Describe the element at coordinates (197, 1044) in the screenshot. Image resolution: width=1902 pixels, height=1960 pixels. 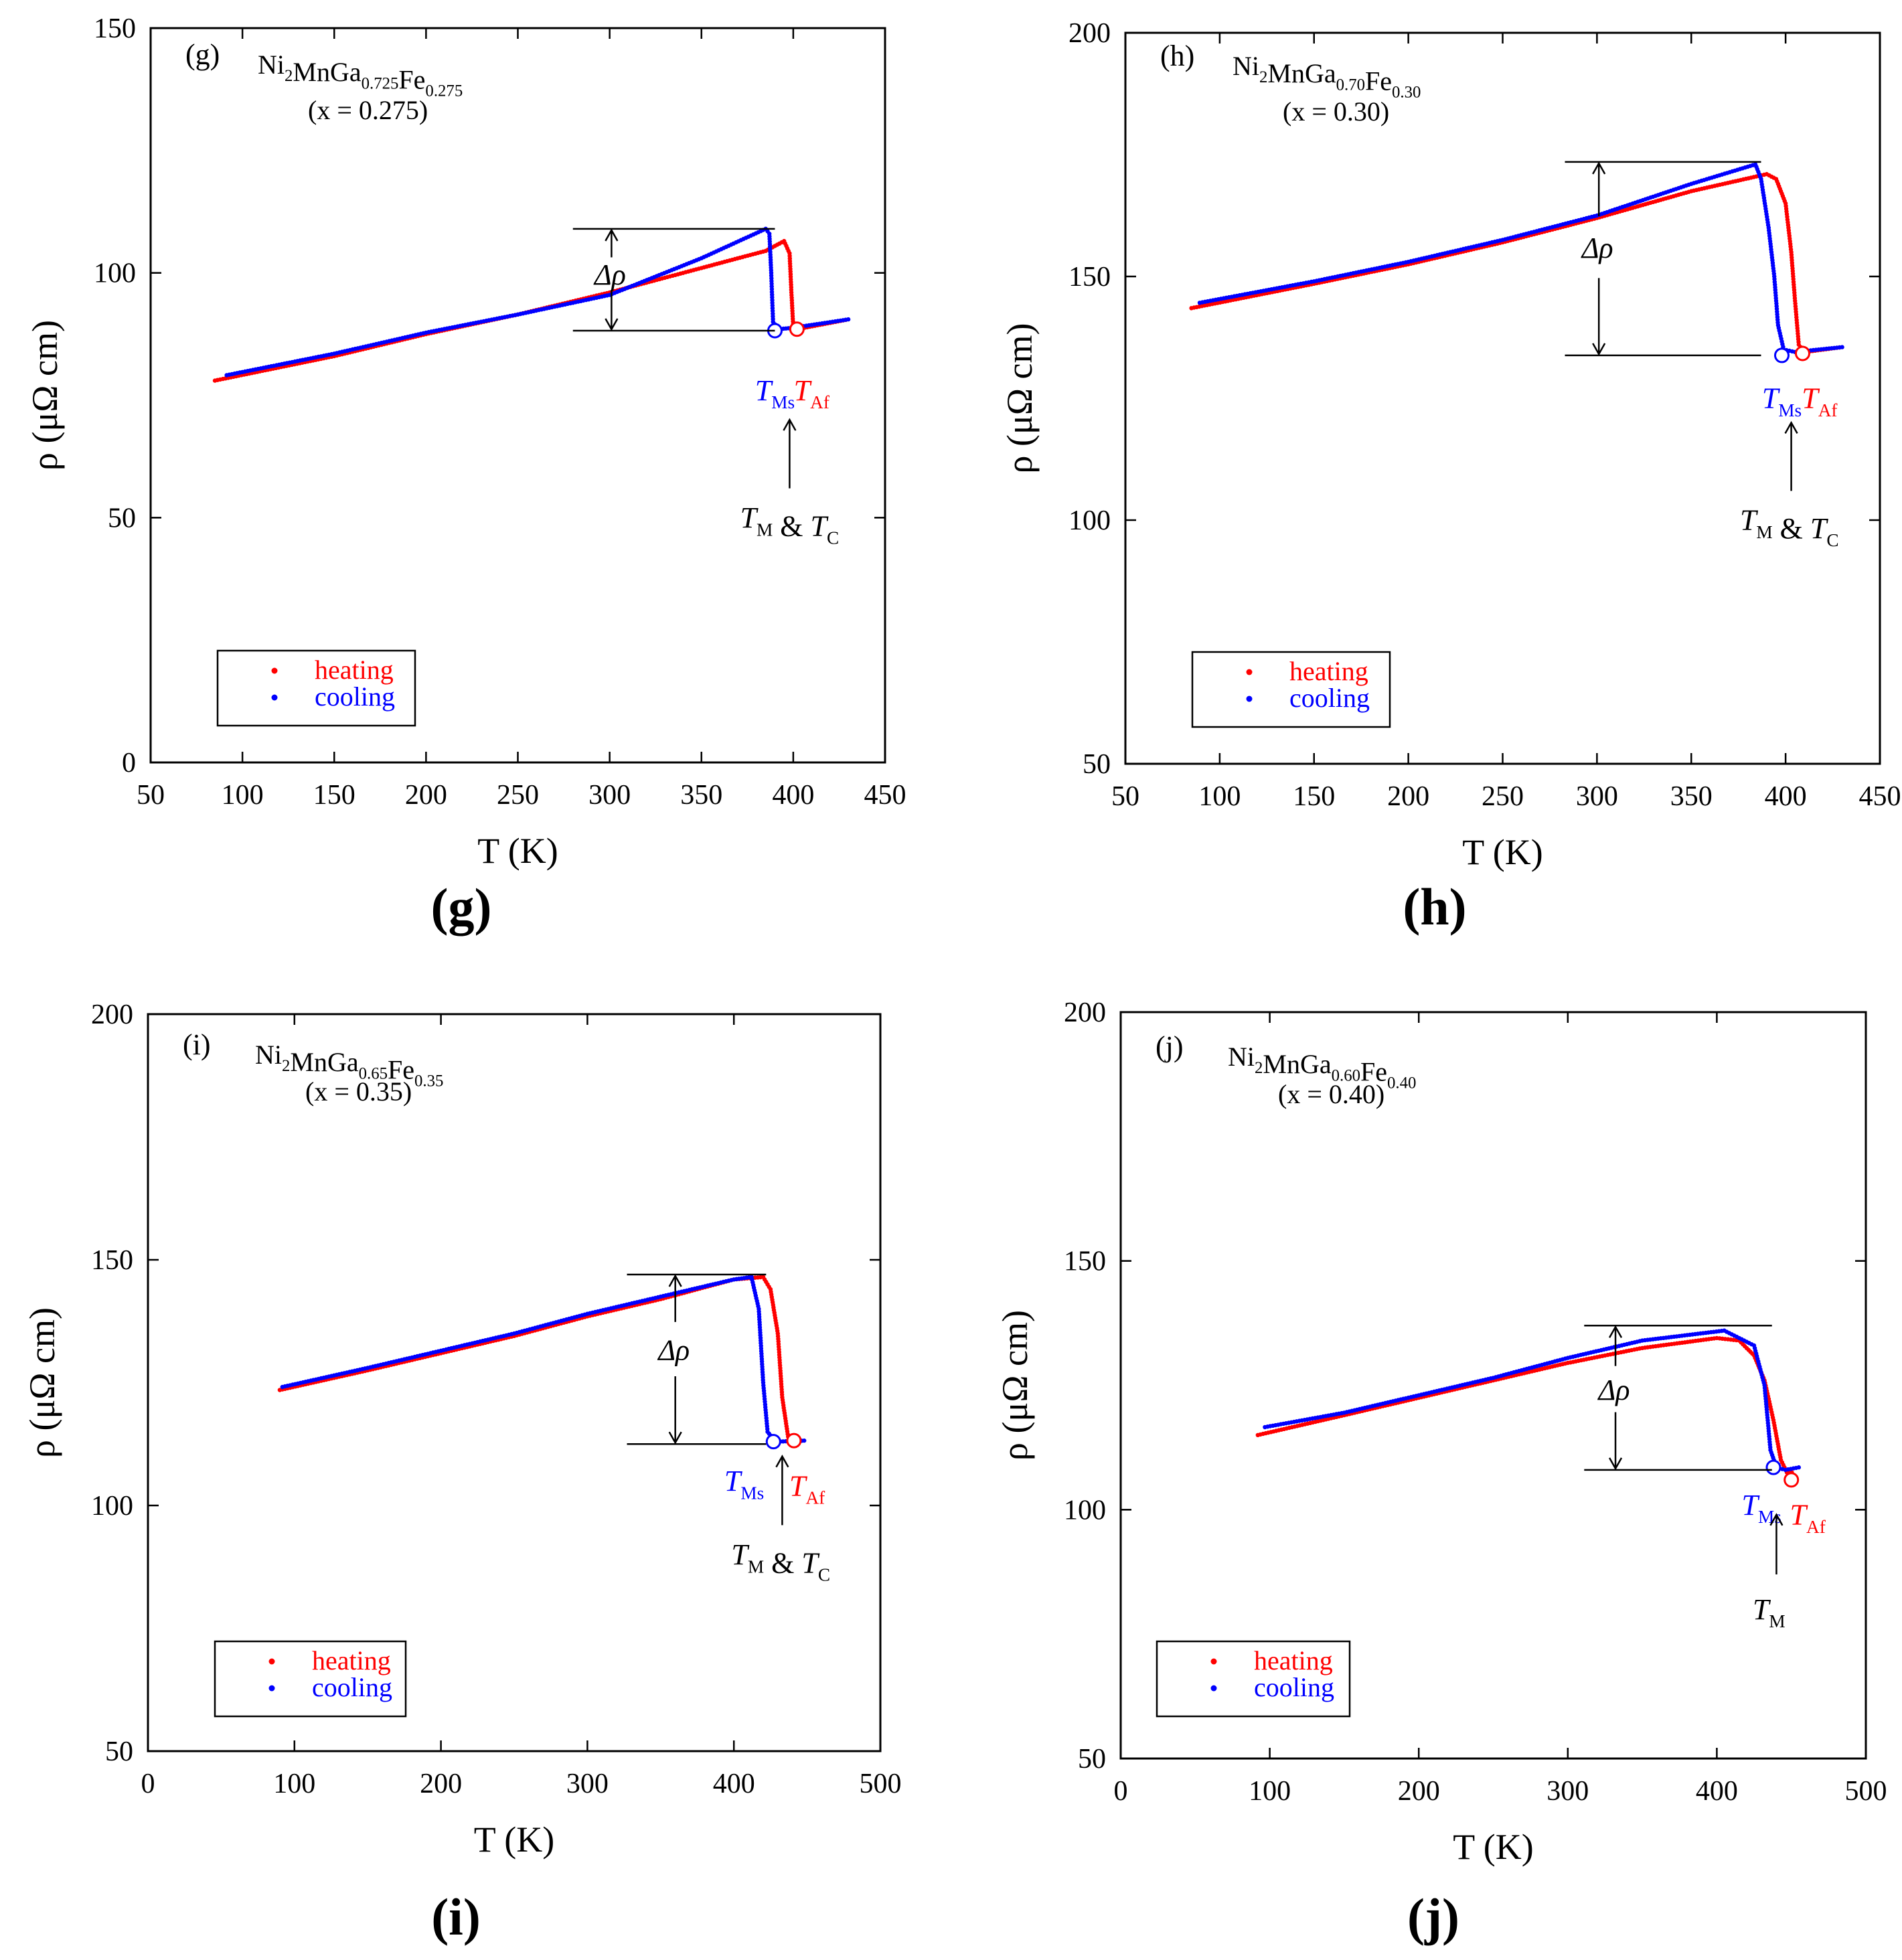
I see `panel-label: (i)` at that location.